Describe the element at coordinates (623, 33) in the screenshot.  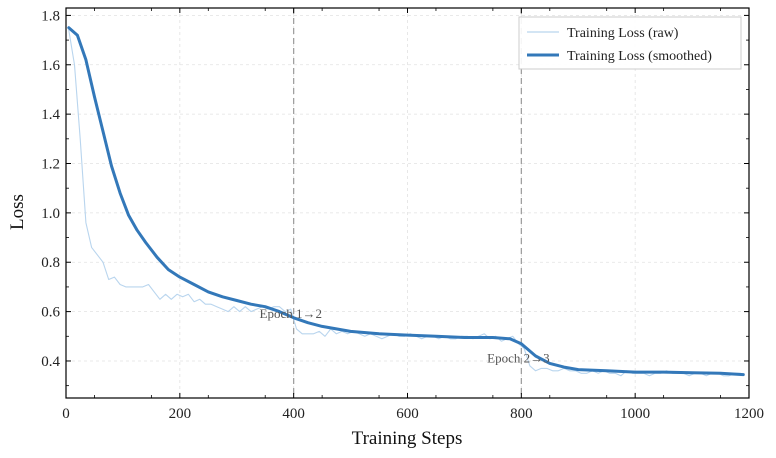
I see `legend-label: Training Loss (raw)` at that location.